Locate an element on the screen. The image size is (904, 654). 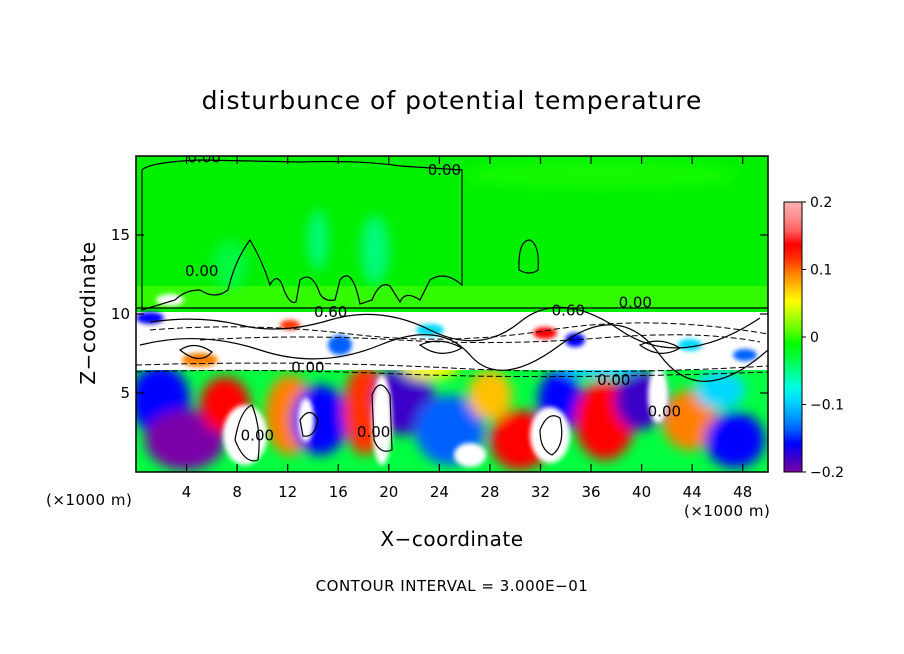
contour-upper-left is located at coordinates (302, 235).